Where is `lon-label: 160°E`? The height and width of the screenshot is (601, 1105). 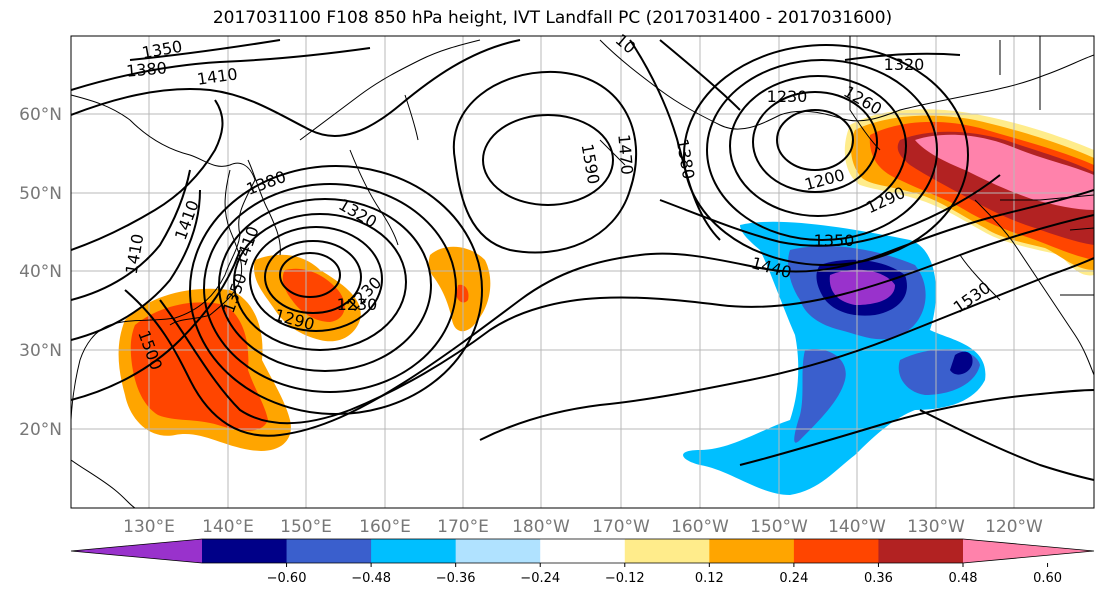 lon-label: 160°E is located at coordinates (385, 527).